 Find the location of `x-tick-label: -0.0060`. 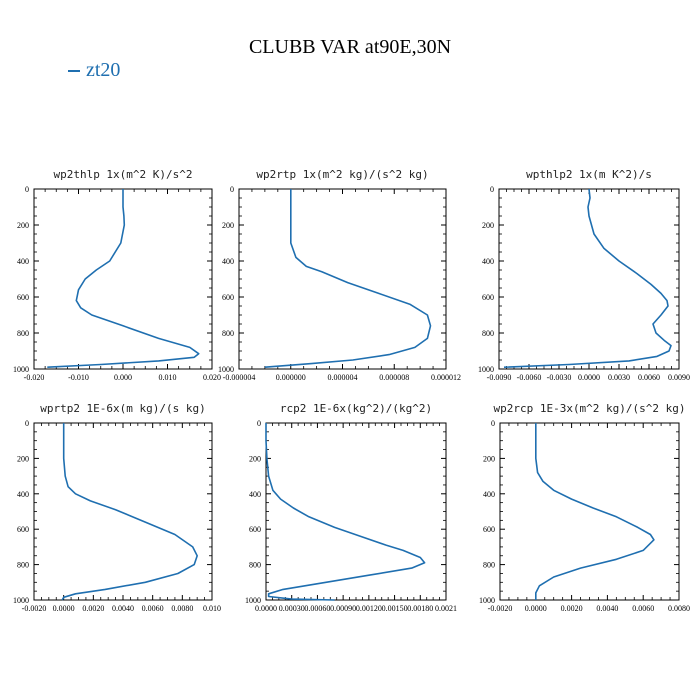

x-tick-label: -0.0060 is located at coordinates (529, 377).